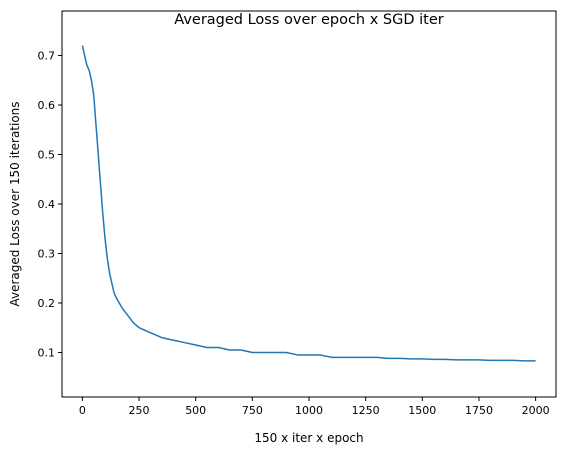 This screenshot has height=455, width=567. I want to click on y-tick-label: 0.6, so click(47, 105).